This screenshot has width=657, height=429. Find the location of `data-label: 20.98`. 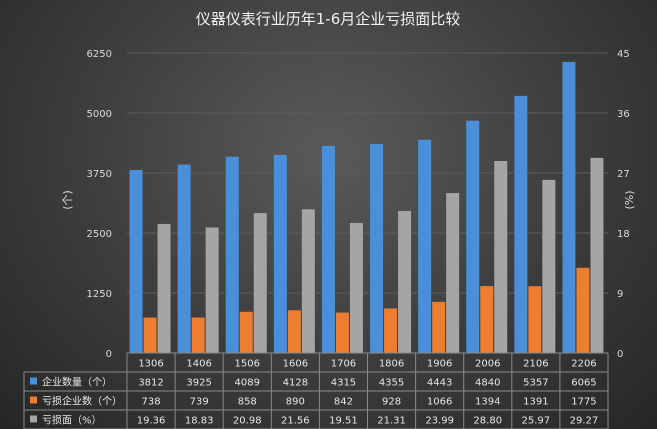

data-label: 20.98 is located at coordinates (247, 421).